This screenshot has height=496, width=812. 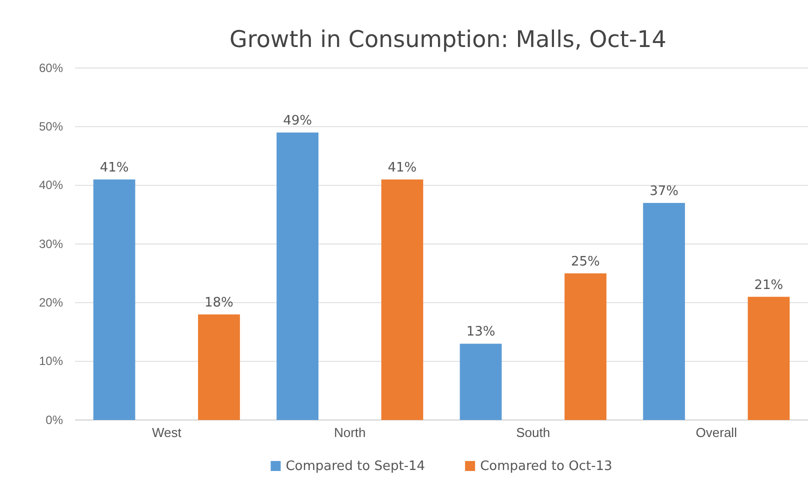 What do you see at coordinates (717, 432) in the screenshot?
I see `x-tick-label: Overall` at bounding box center [717, 432].